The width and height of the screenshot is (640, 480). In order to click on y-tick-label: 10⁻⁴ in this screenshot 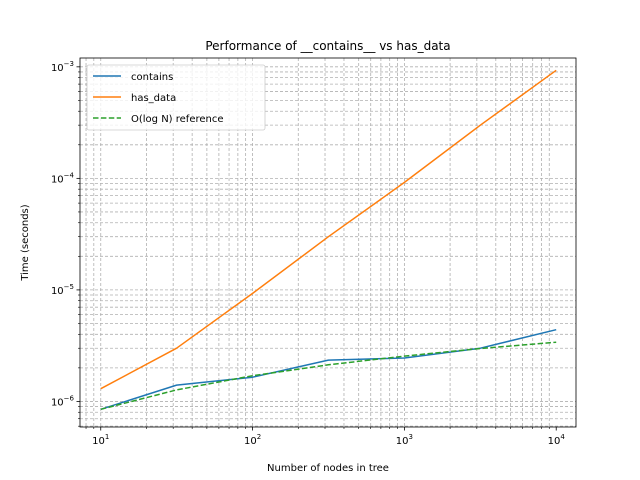, I will do `click(63, 178)`.